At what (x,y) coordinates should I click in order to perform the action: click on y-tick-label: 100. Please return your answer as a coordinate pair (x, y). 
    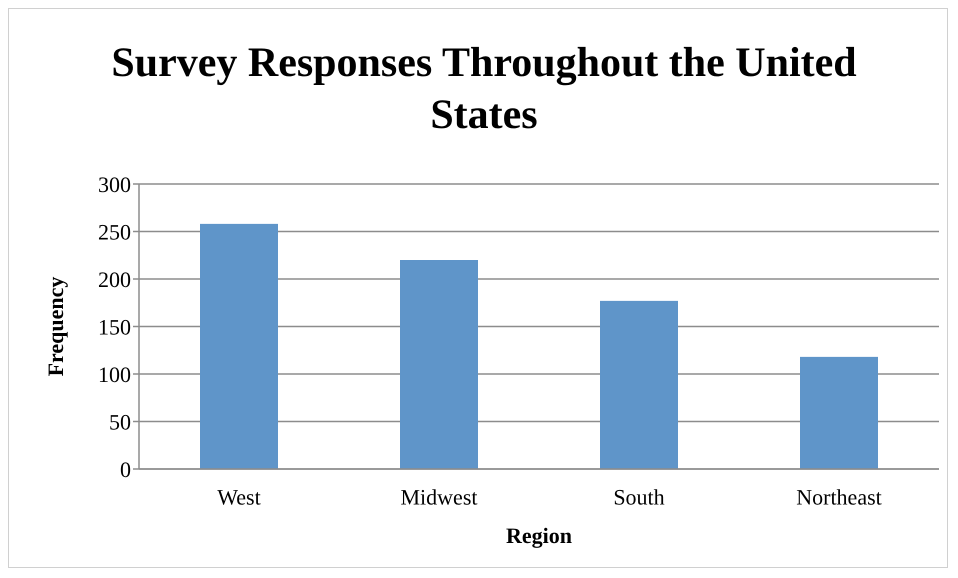
    Looking at the image, I should click on (114, 374).